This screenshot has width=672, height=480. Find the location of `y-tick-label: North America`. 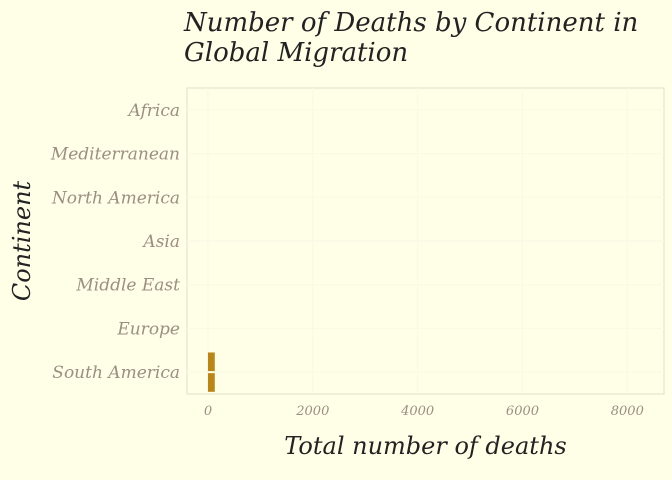

y-tick-label: North America is located at coordinates (115, 198).